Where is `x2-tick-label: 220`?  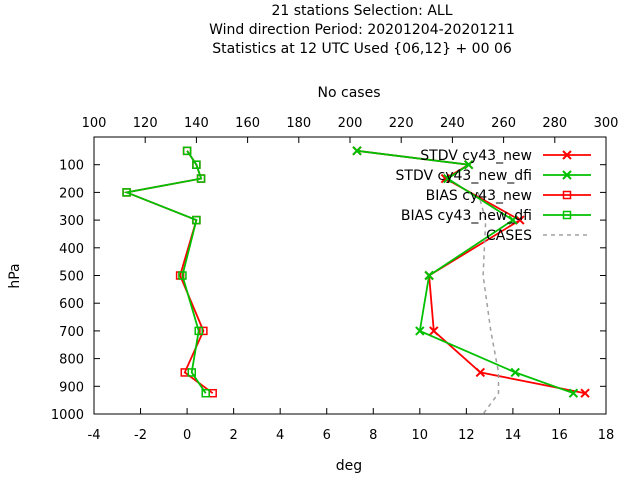 x2-tick-label: 220 is located at coordinates (401, 123).